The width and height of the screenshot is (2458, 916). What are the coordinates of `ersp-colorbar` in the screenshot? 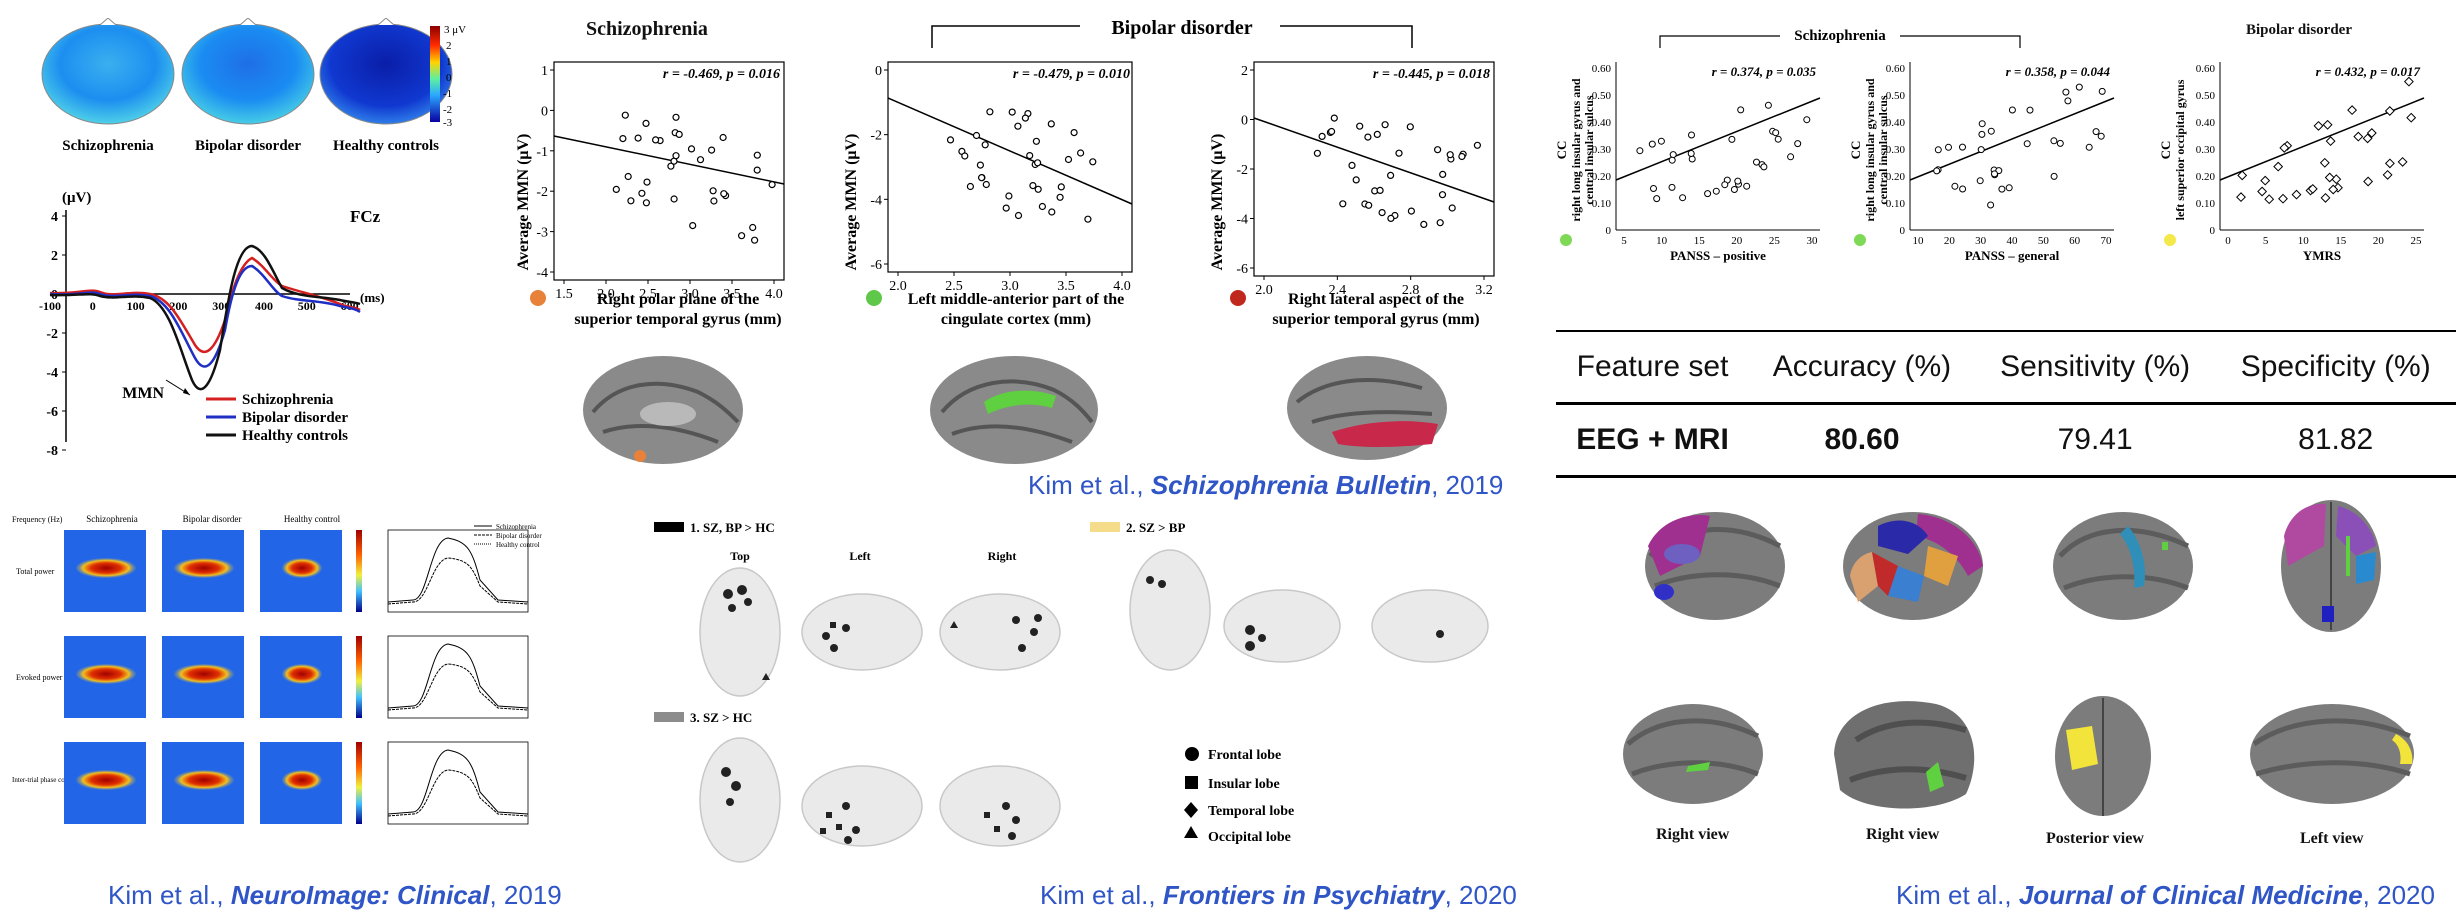 It's located at (359, 571).